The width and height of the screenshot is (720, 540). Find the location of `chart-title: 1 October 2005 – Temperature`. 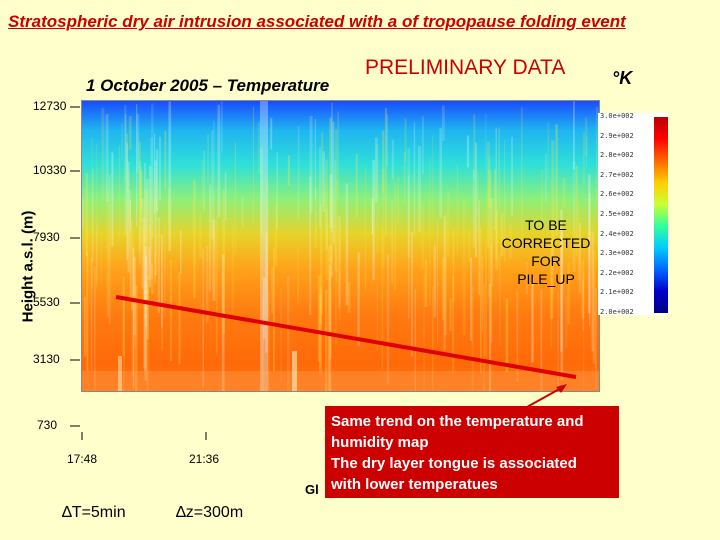

chart-title: 1 October 2005 – Temperature is located at coordinates (208, 85).